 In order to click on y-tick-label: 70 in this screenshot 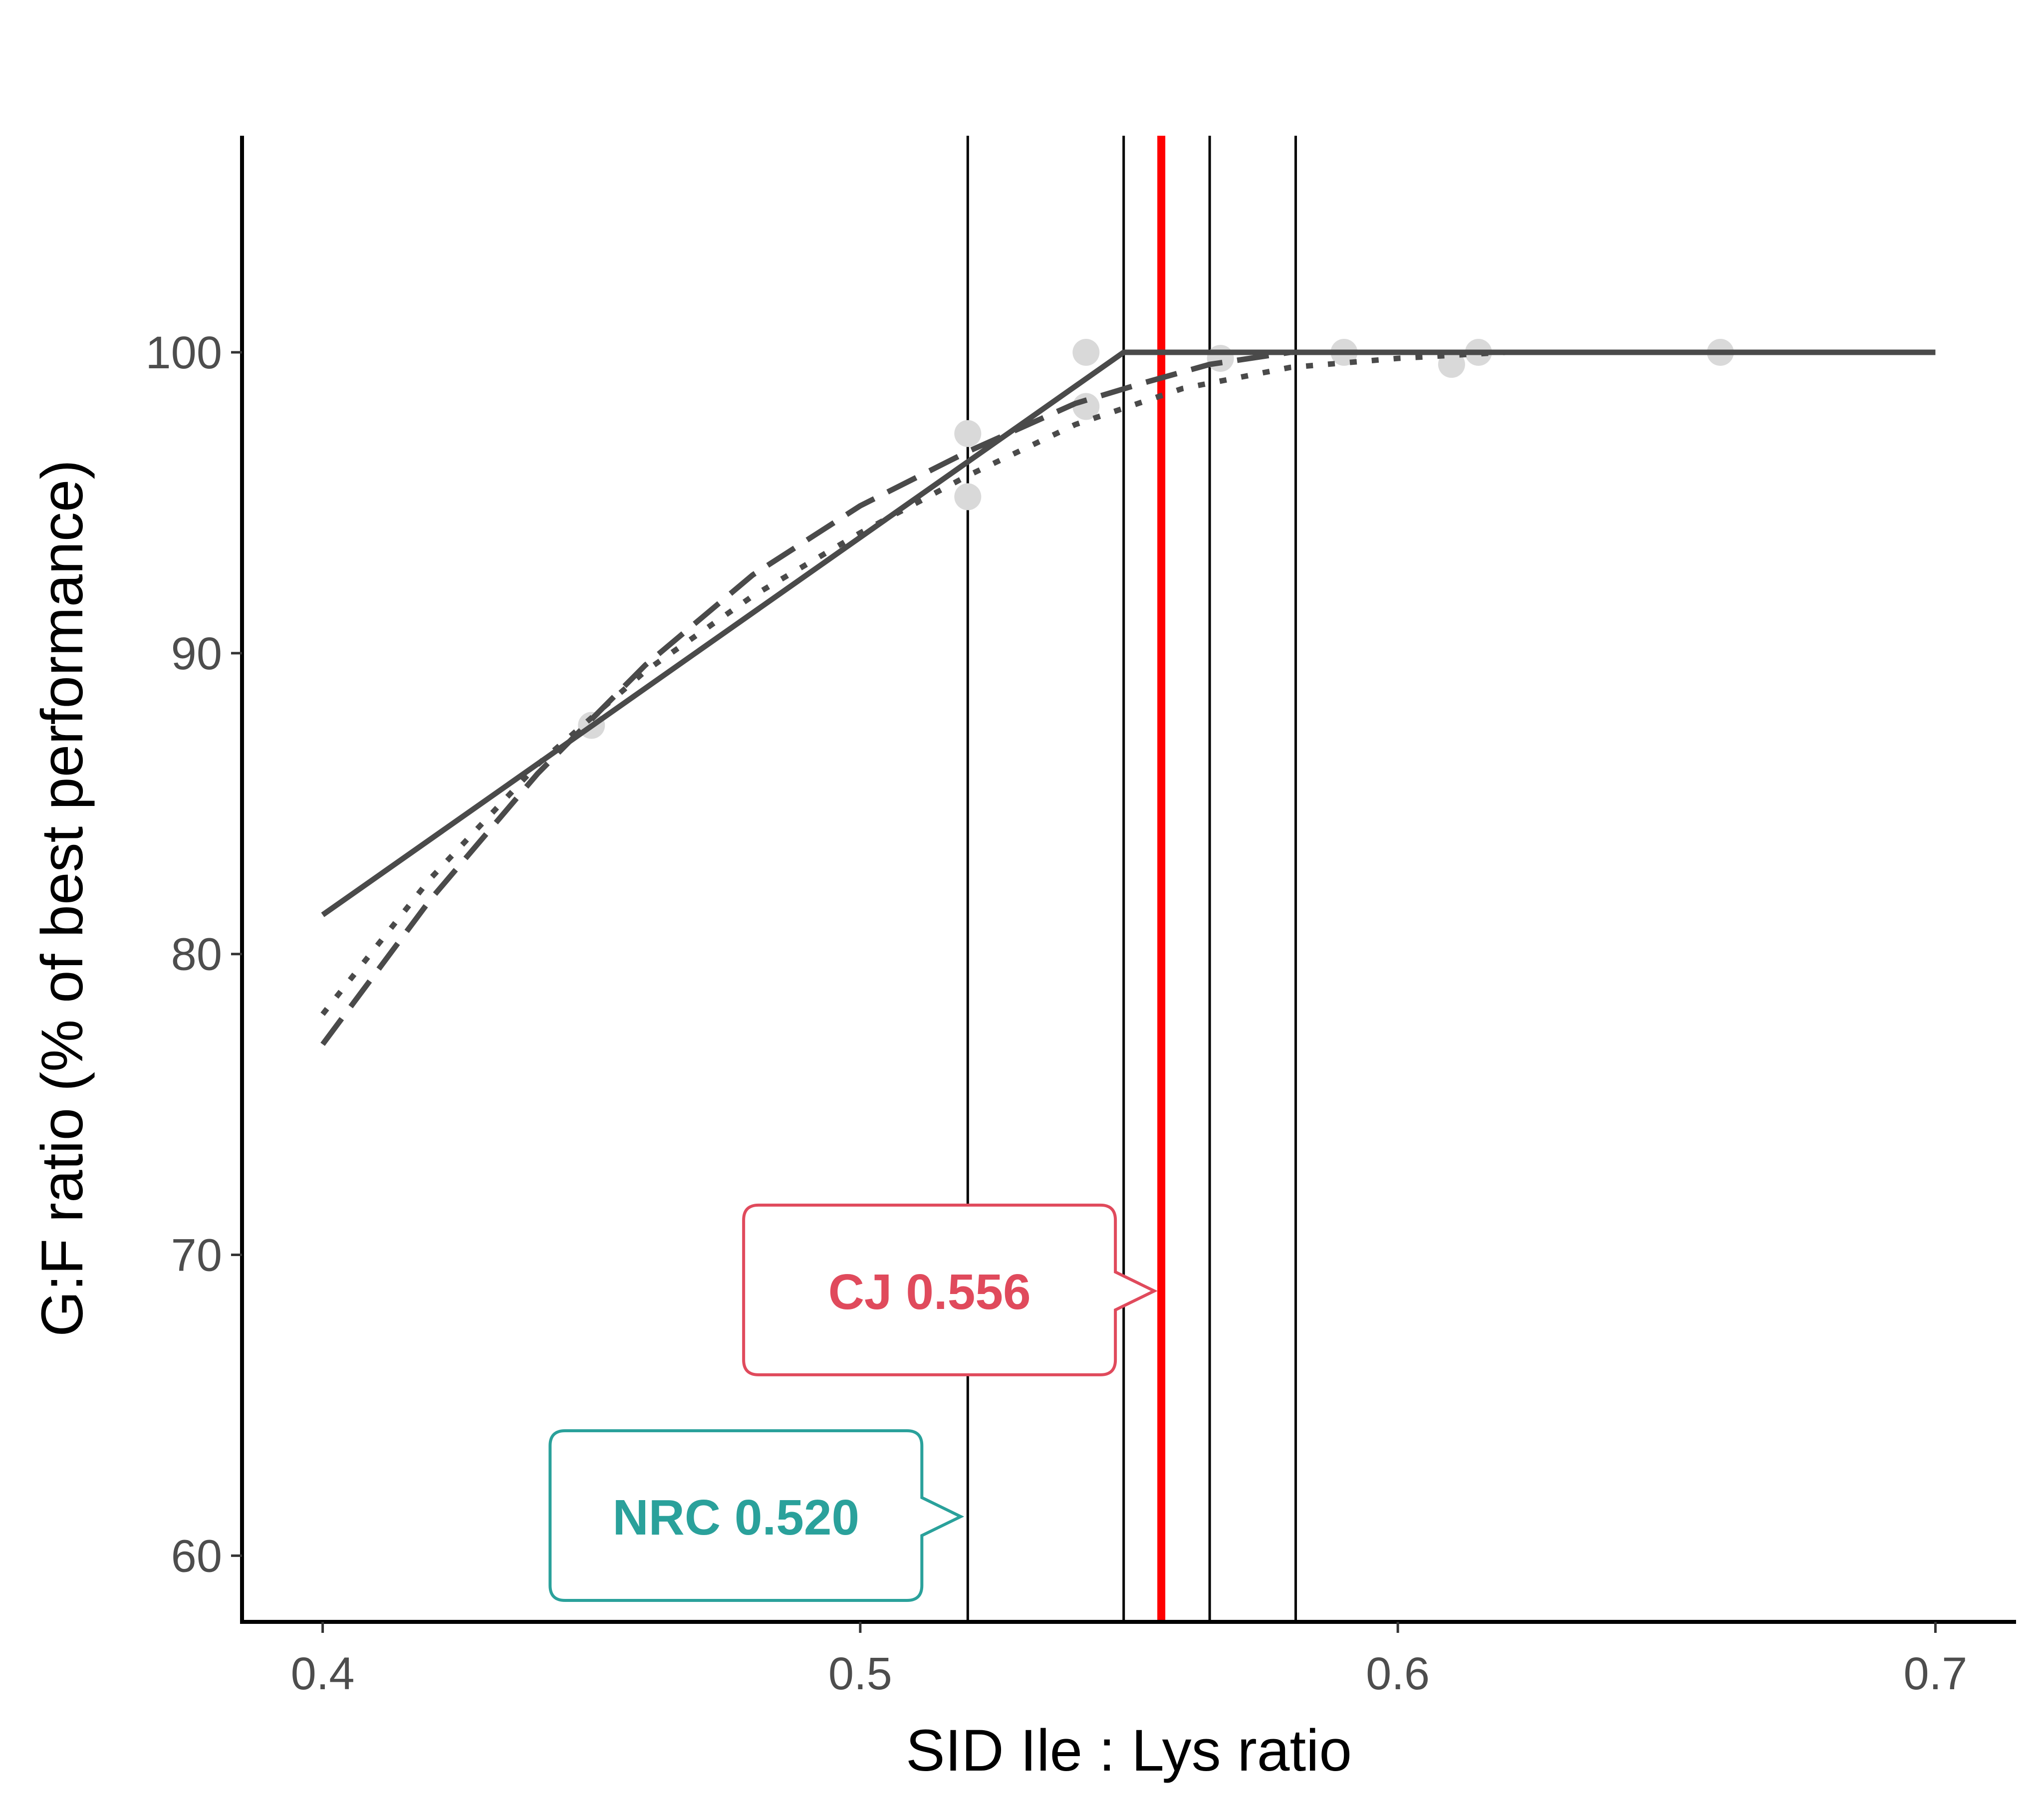, I will do `click(196, 1255)`.